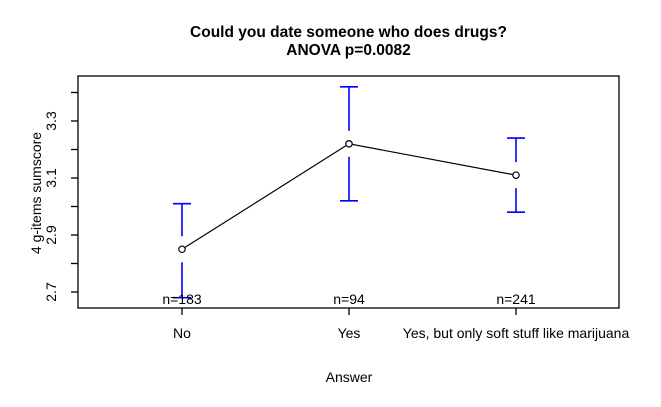 This screenshot has width=661, height=407. I want to click on chart-subtitle: ANOVA p=0.0082, so click(348, 50).